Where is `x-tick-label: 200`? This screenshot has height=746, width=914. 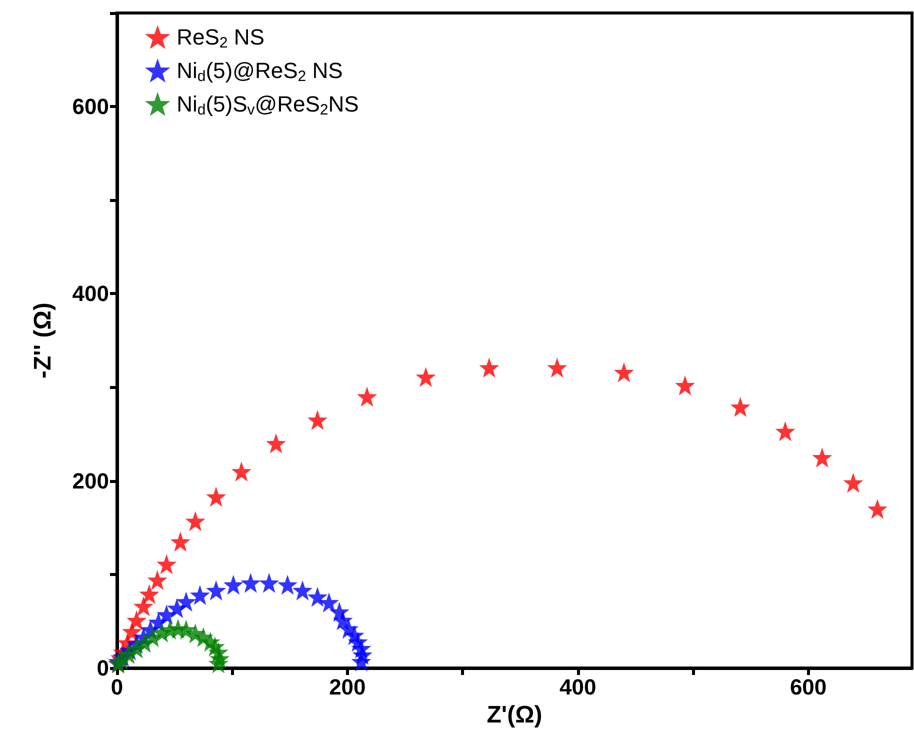 x-tick-label: 200 is located at coordinates (347, 687).